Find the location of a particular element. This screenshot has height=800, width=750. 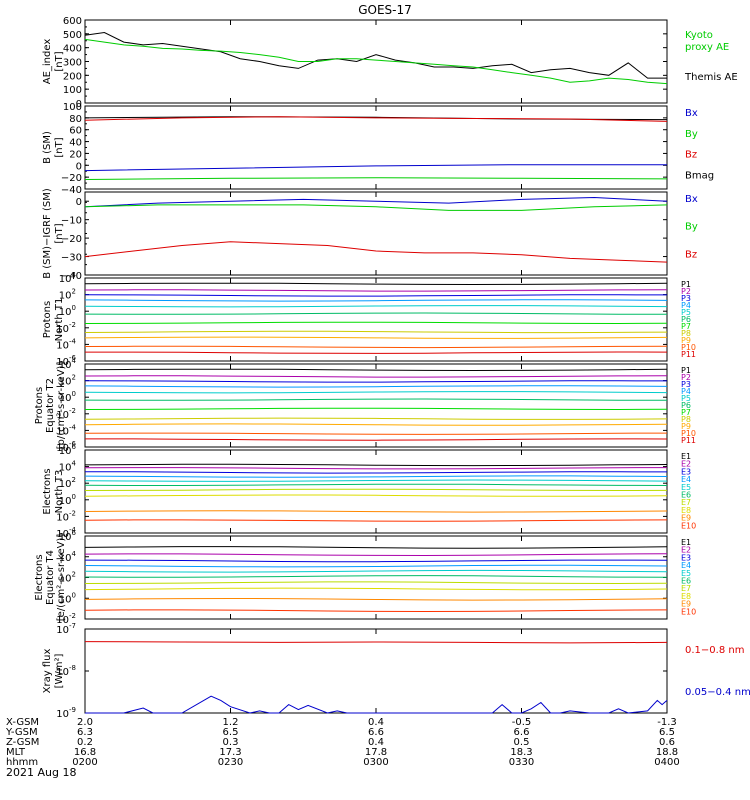

ytick-label: 10⁶ is located at coordinates (68, 450).